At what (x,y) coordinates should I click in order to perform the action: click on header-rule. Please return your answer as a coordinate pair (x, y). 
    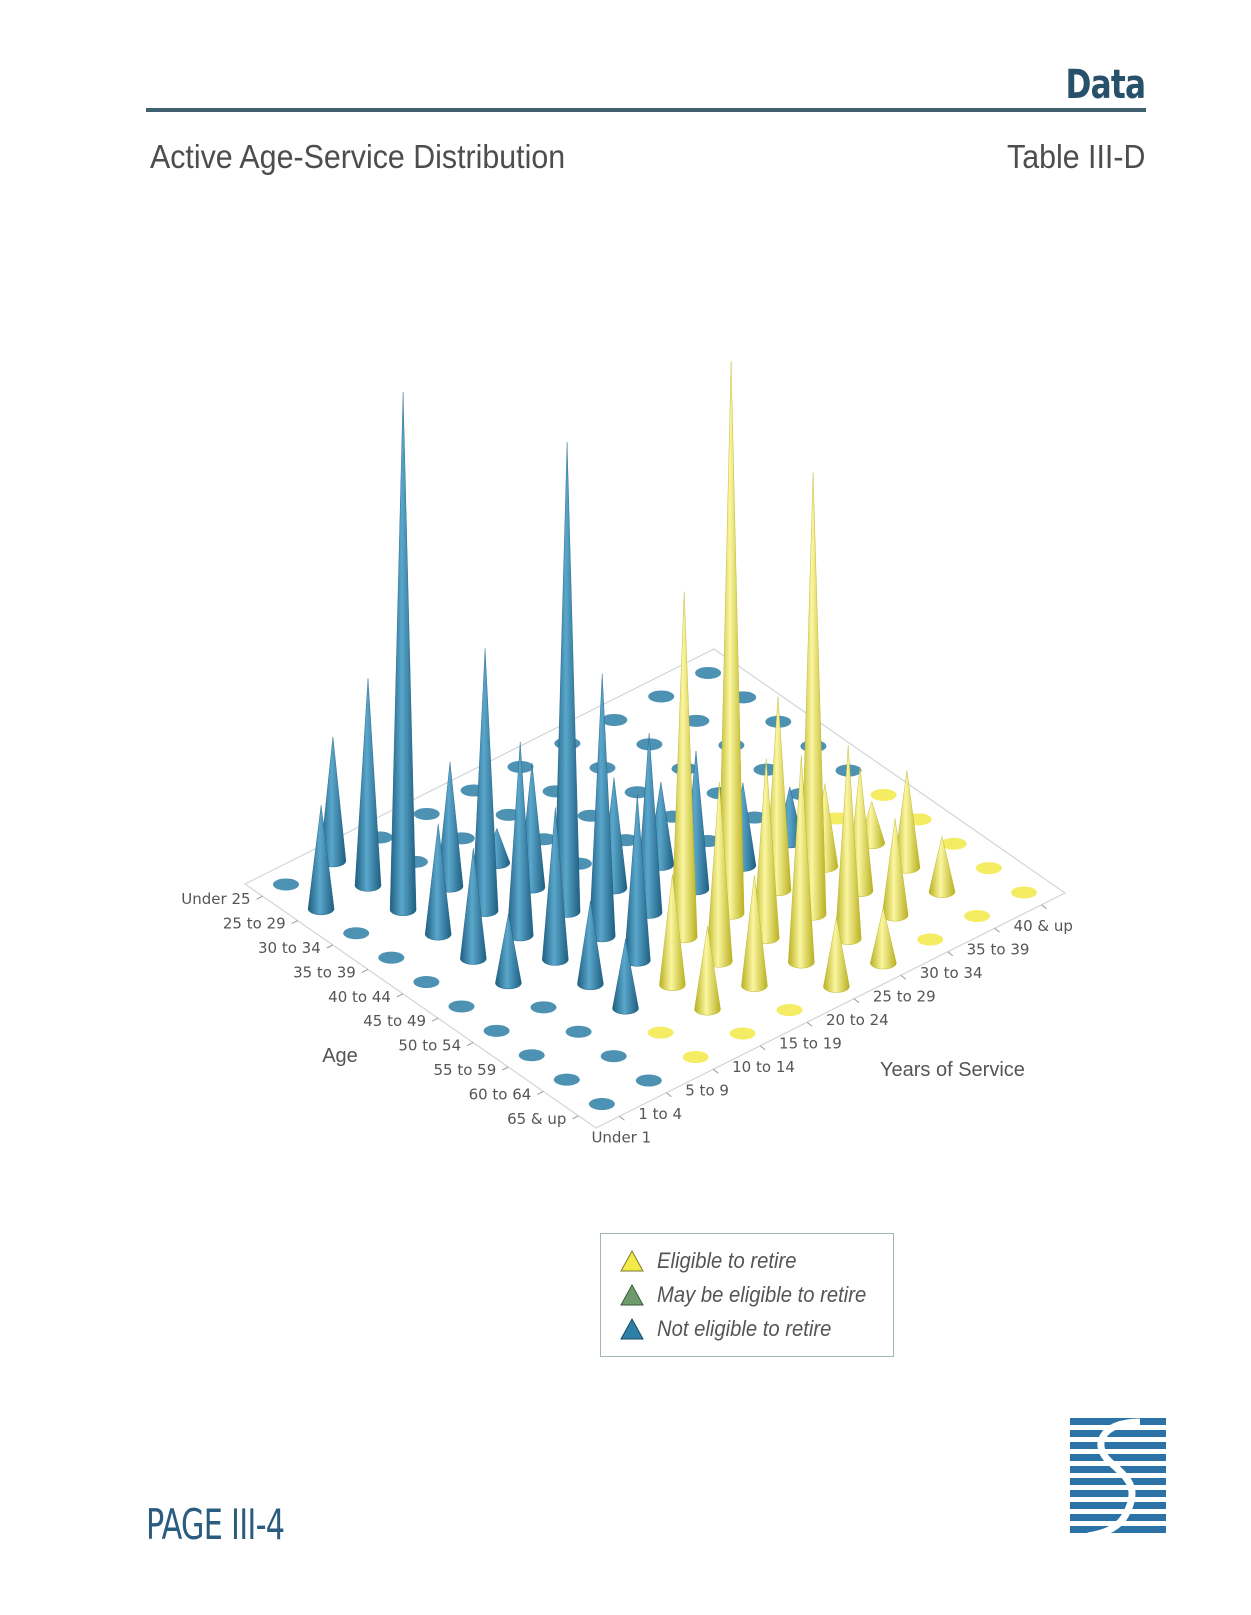
    Looking at the image, I should click on (646, 110).